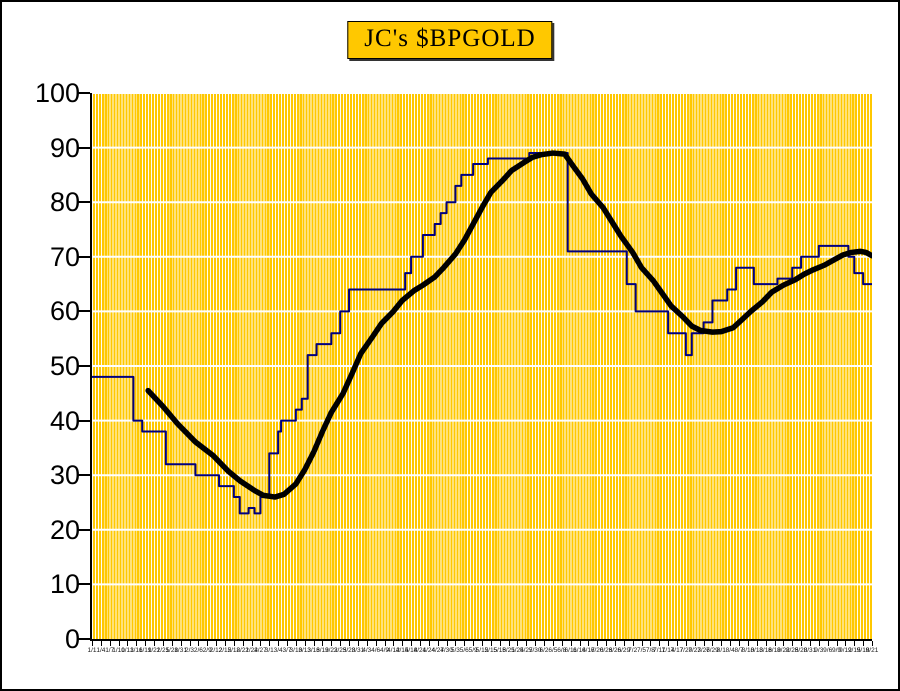 This screenshot has width=900, height=691. Describe the element at coordinates (313, 650) in the screenshot. I see `x-tick-label-3/16: 3/16` at that location.